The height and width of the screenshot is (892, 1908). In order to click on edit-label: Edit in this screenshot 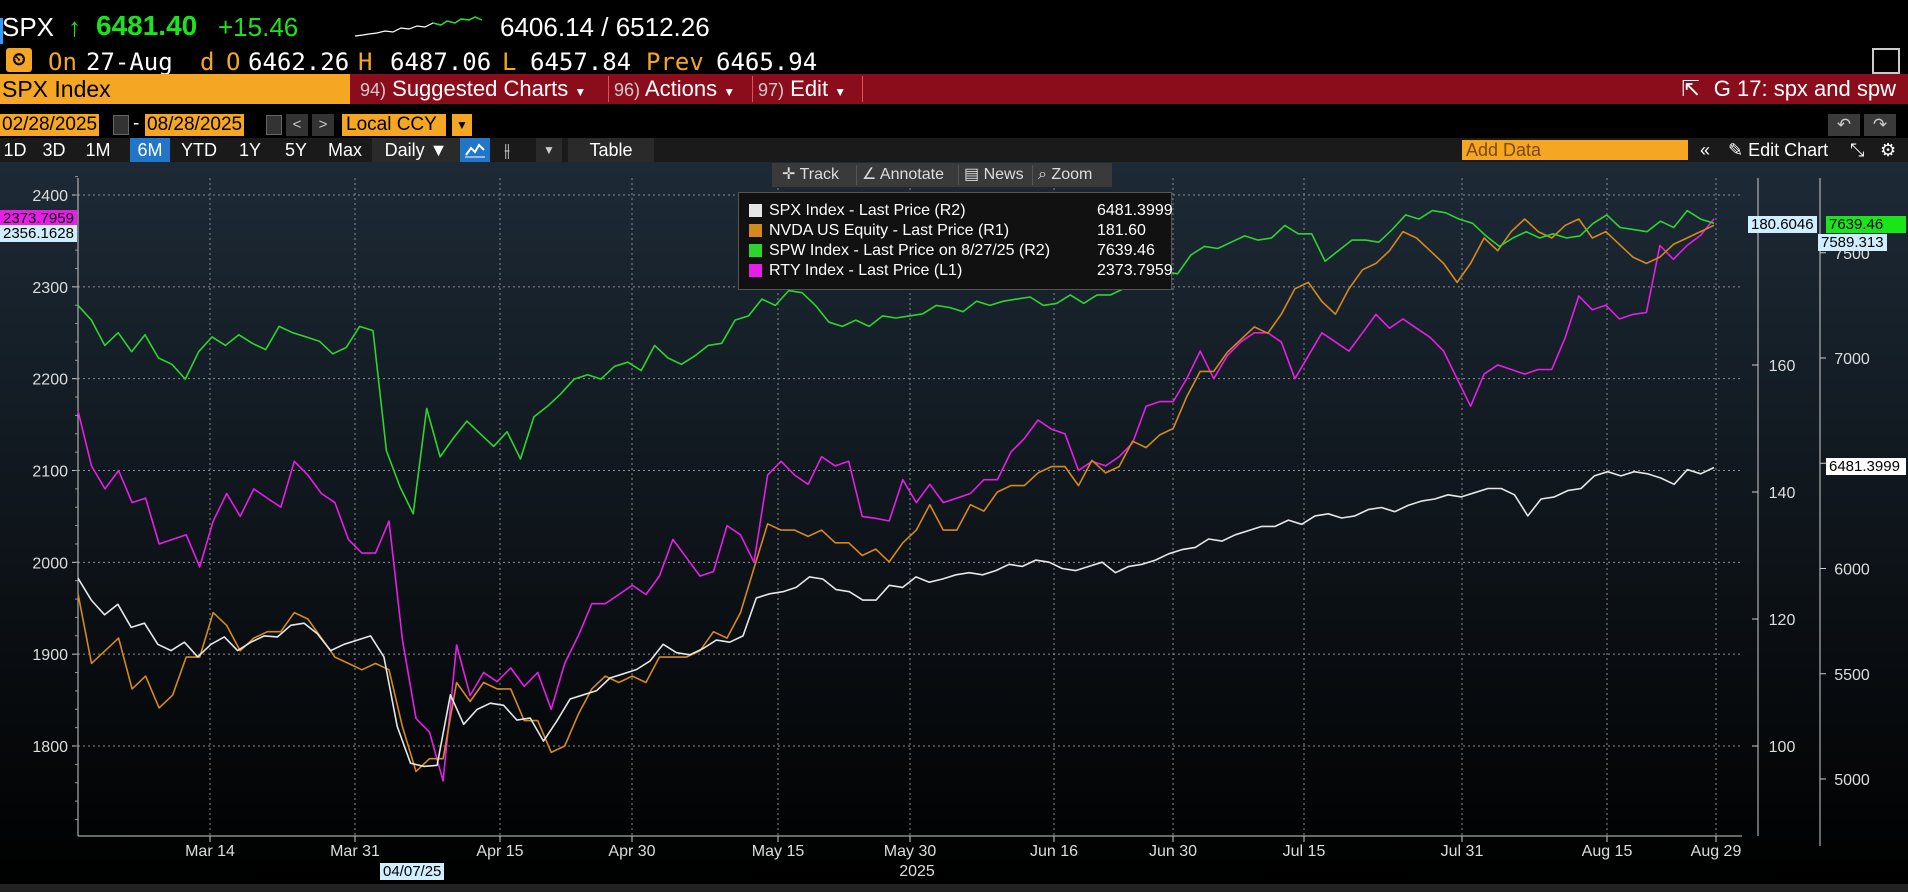, I will do `click(809, 88)`.